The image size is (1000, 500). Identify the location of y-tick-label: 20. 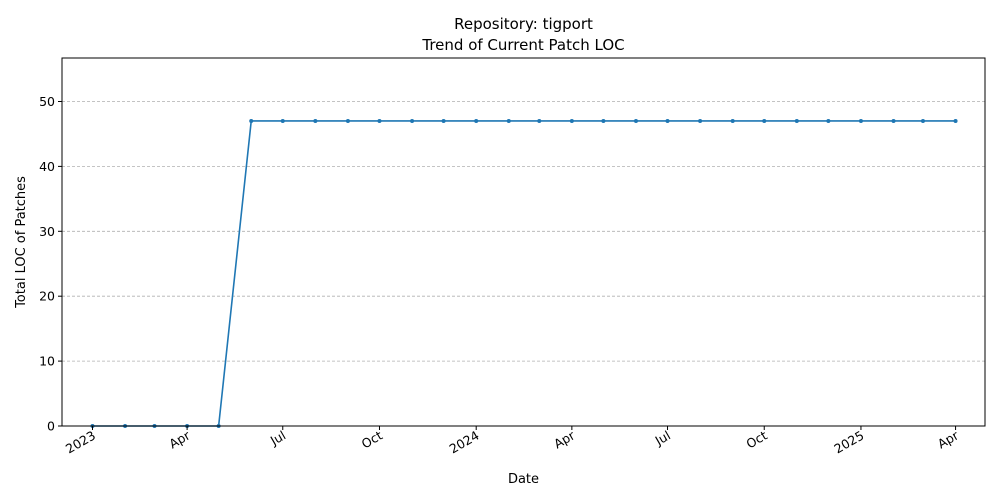
(47, 296).